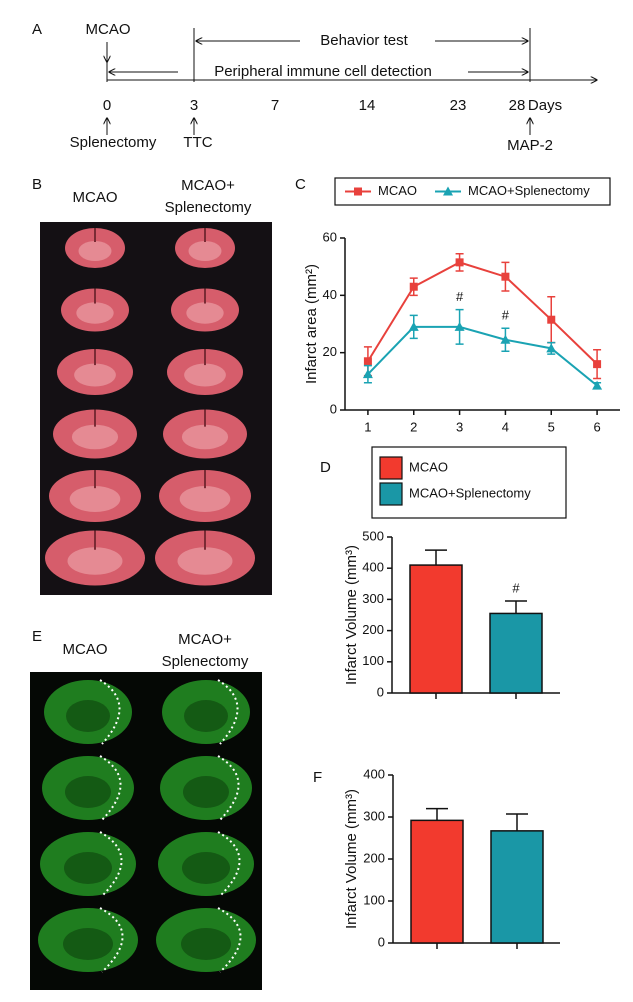  What do you see at coordinates (517, 105) in the screenshot?
I see `timeline-tick-label: 28` at bounding box center [517, 105].